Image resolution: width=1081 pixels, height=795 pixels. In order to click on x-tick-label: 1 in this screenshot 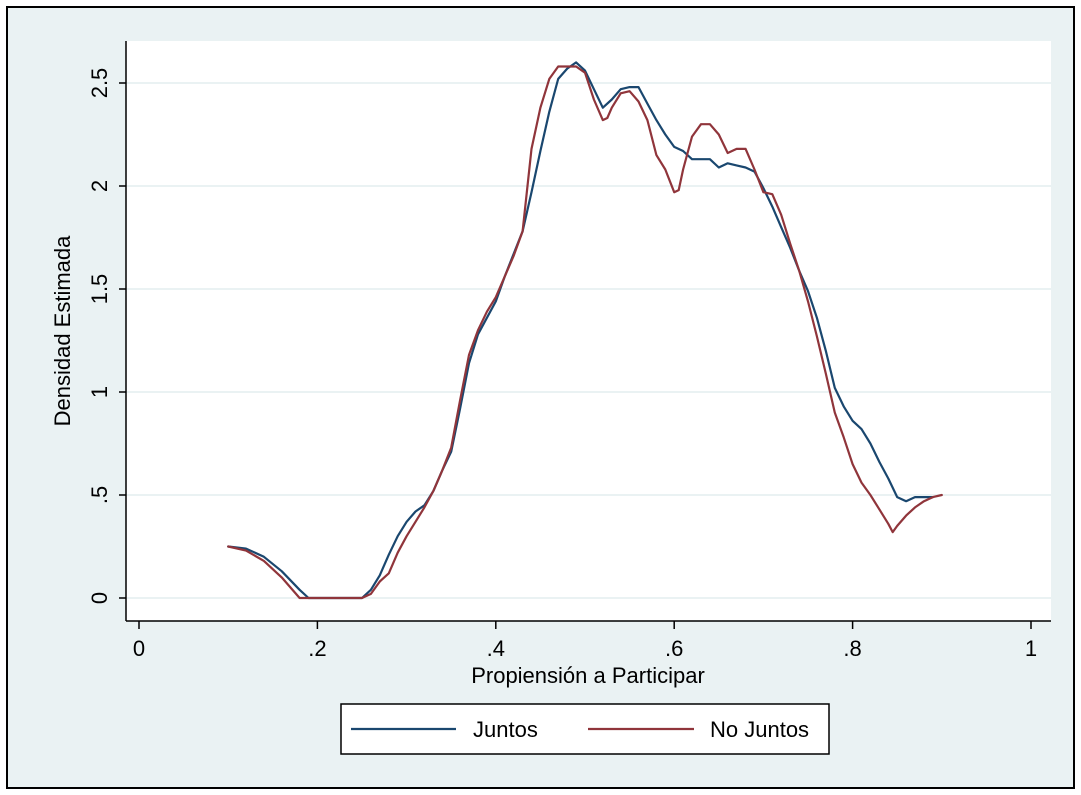, I will do `click(1031, 648)`.